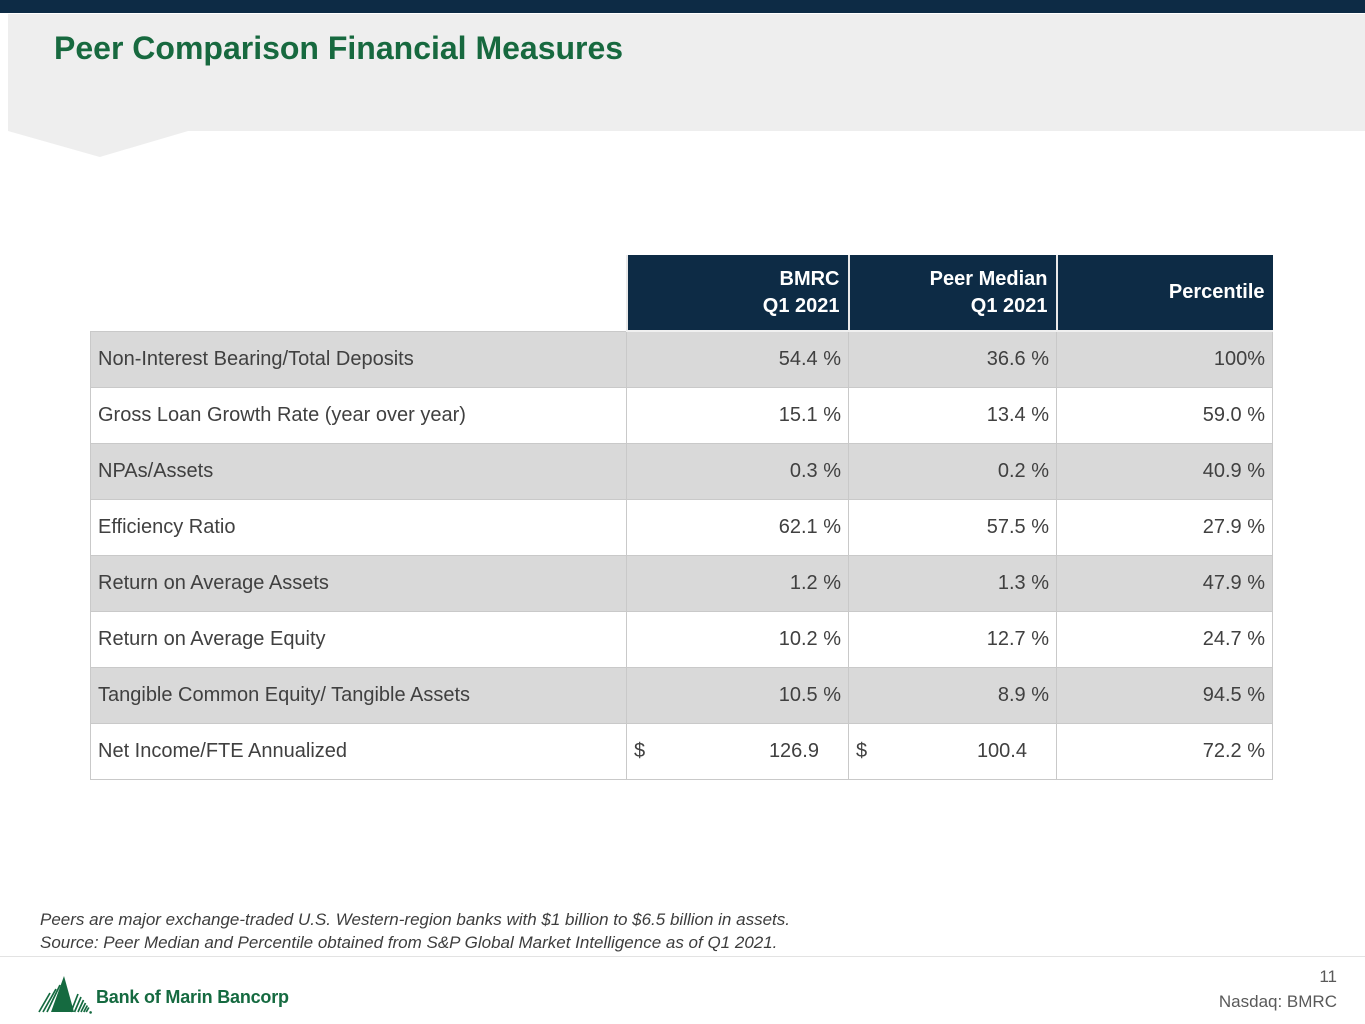  I want to click on value-cell: 36.6 %, so click(952, 359).